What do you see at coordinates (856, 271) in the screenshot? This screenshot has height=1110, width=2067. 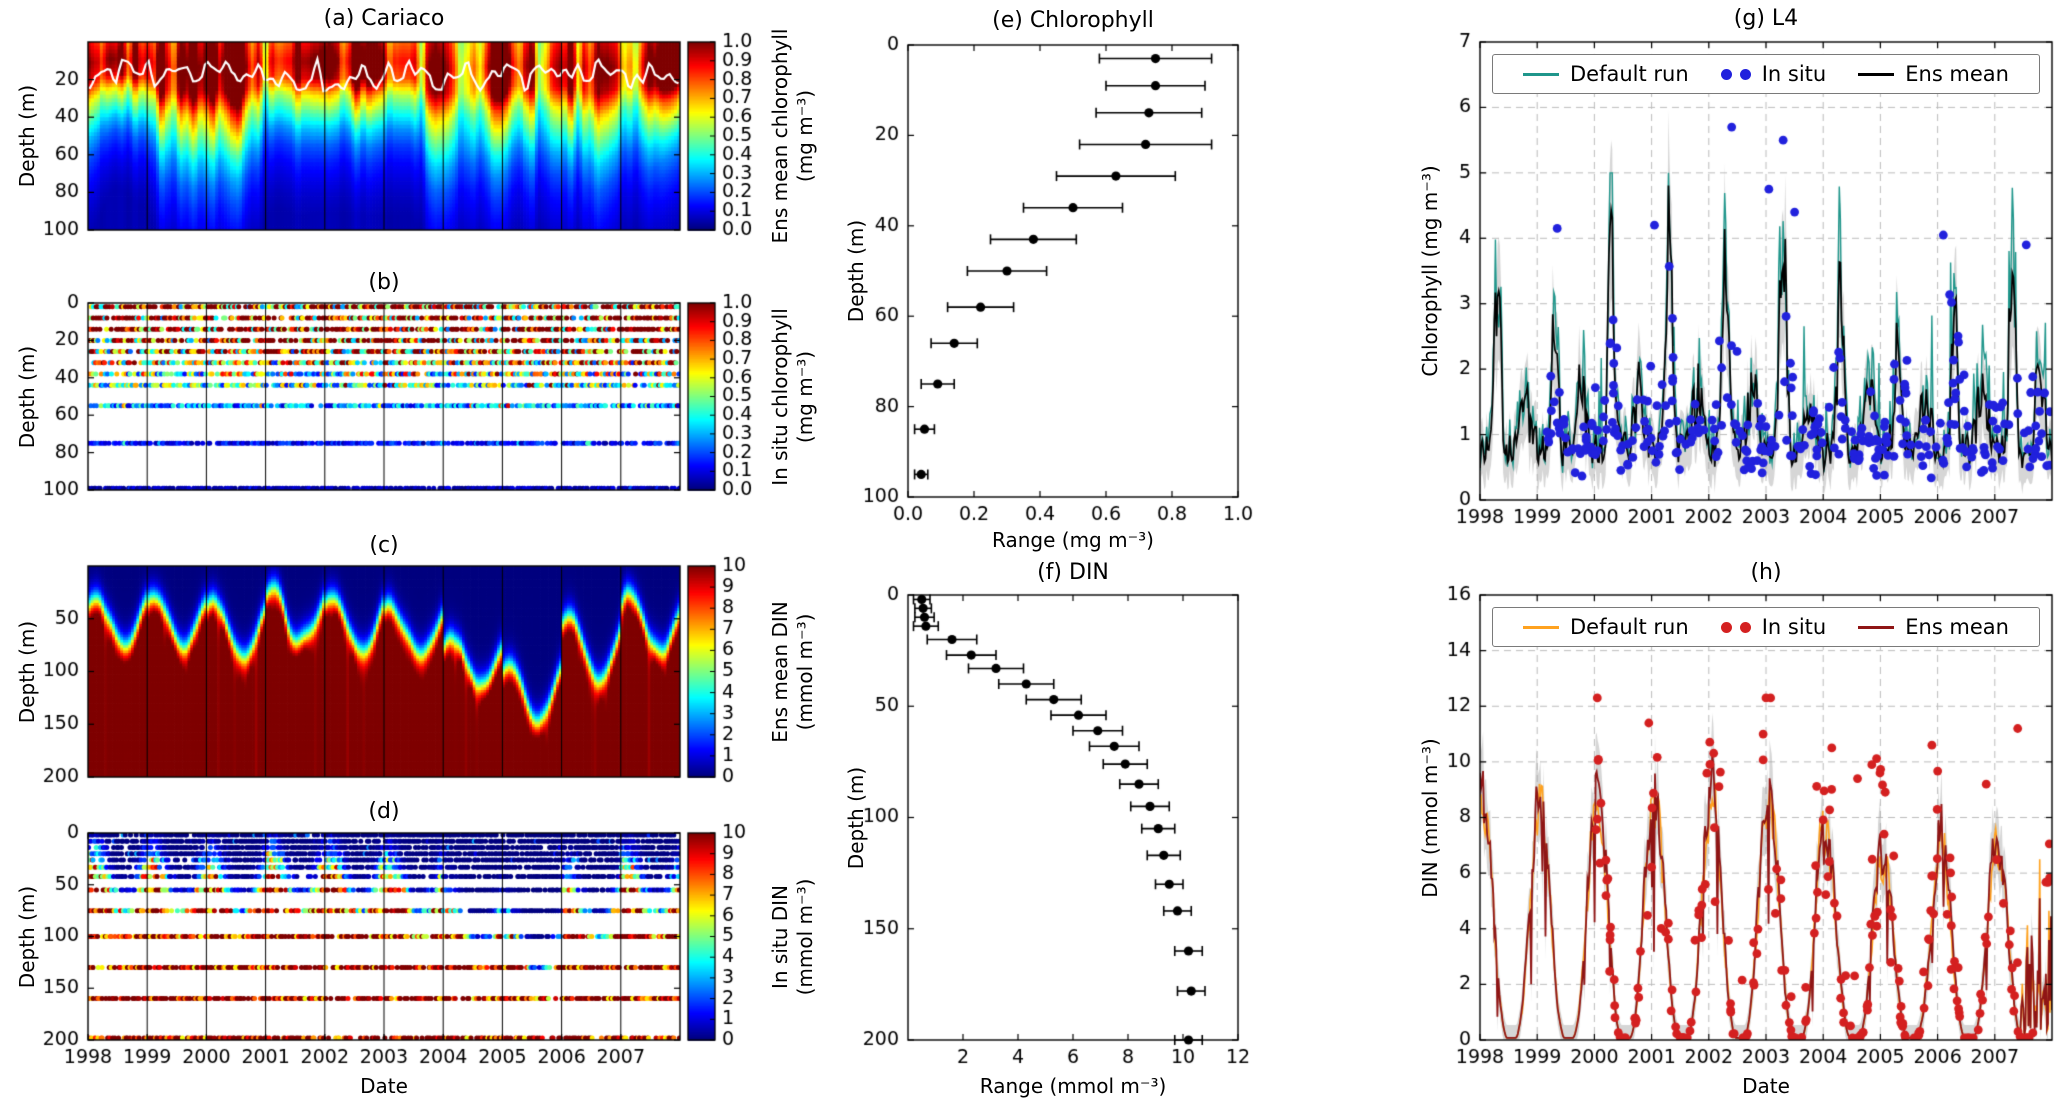 I see `panel-e-ylabel: Depth (m)` at bounding box center [856, 271].